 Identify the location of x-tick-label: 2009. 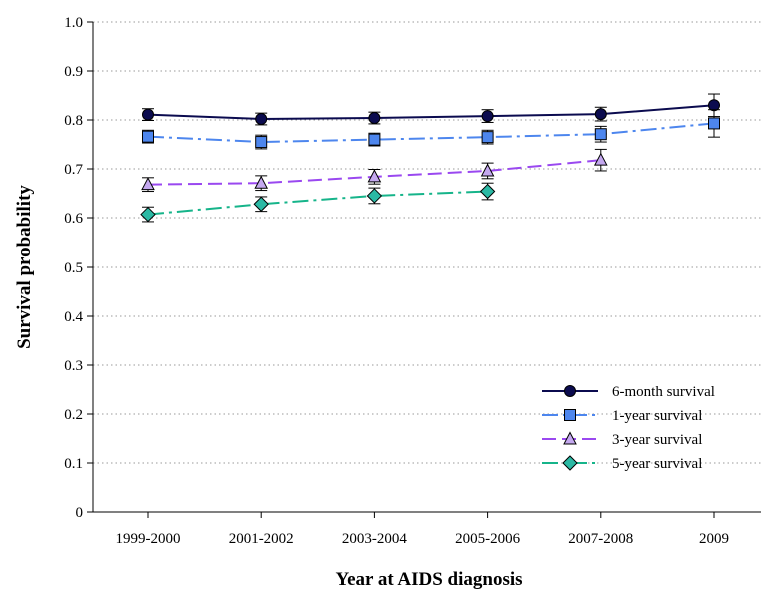
(714, 539).